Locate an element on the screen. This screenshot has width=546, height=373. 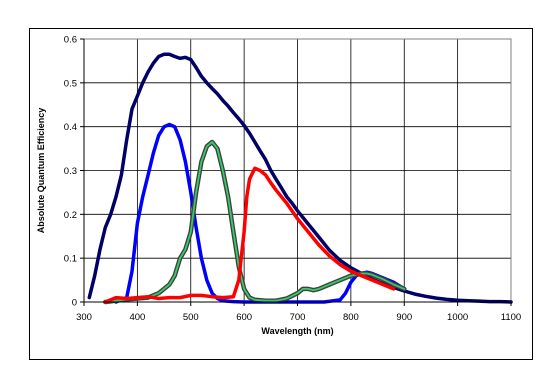
x-tick-label: 1100 is located at coordinates (511, 317).